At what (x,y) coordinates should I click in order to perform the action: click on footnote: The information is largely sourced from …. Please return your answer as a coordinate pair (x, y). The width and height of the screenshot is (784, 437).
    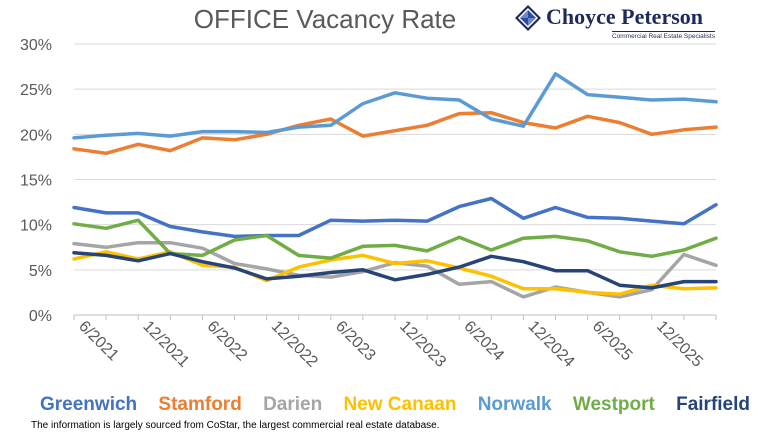
    Looking at the image, I should click on (235, 425).